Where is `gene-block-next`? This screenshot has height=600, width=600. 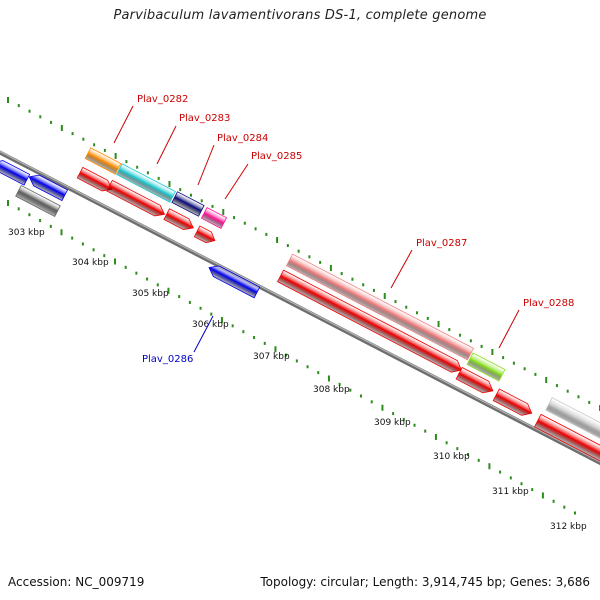
gene-block-next is located at coordinates (572, 420).